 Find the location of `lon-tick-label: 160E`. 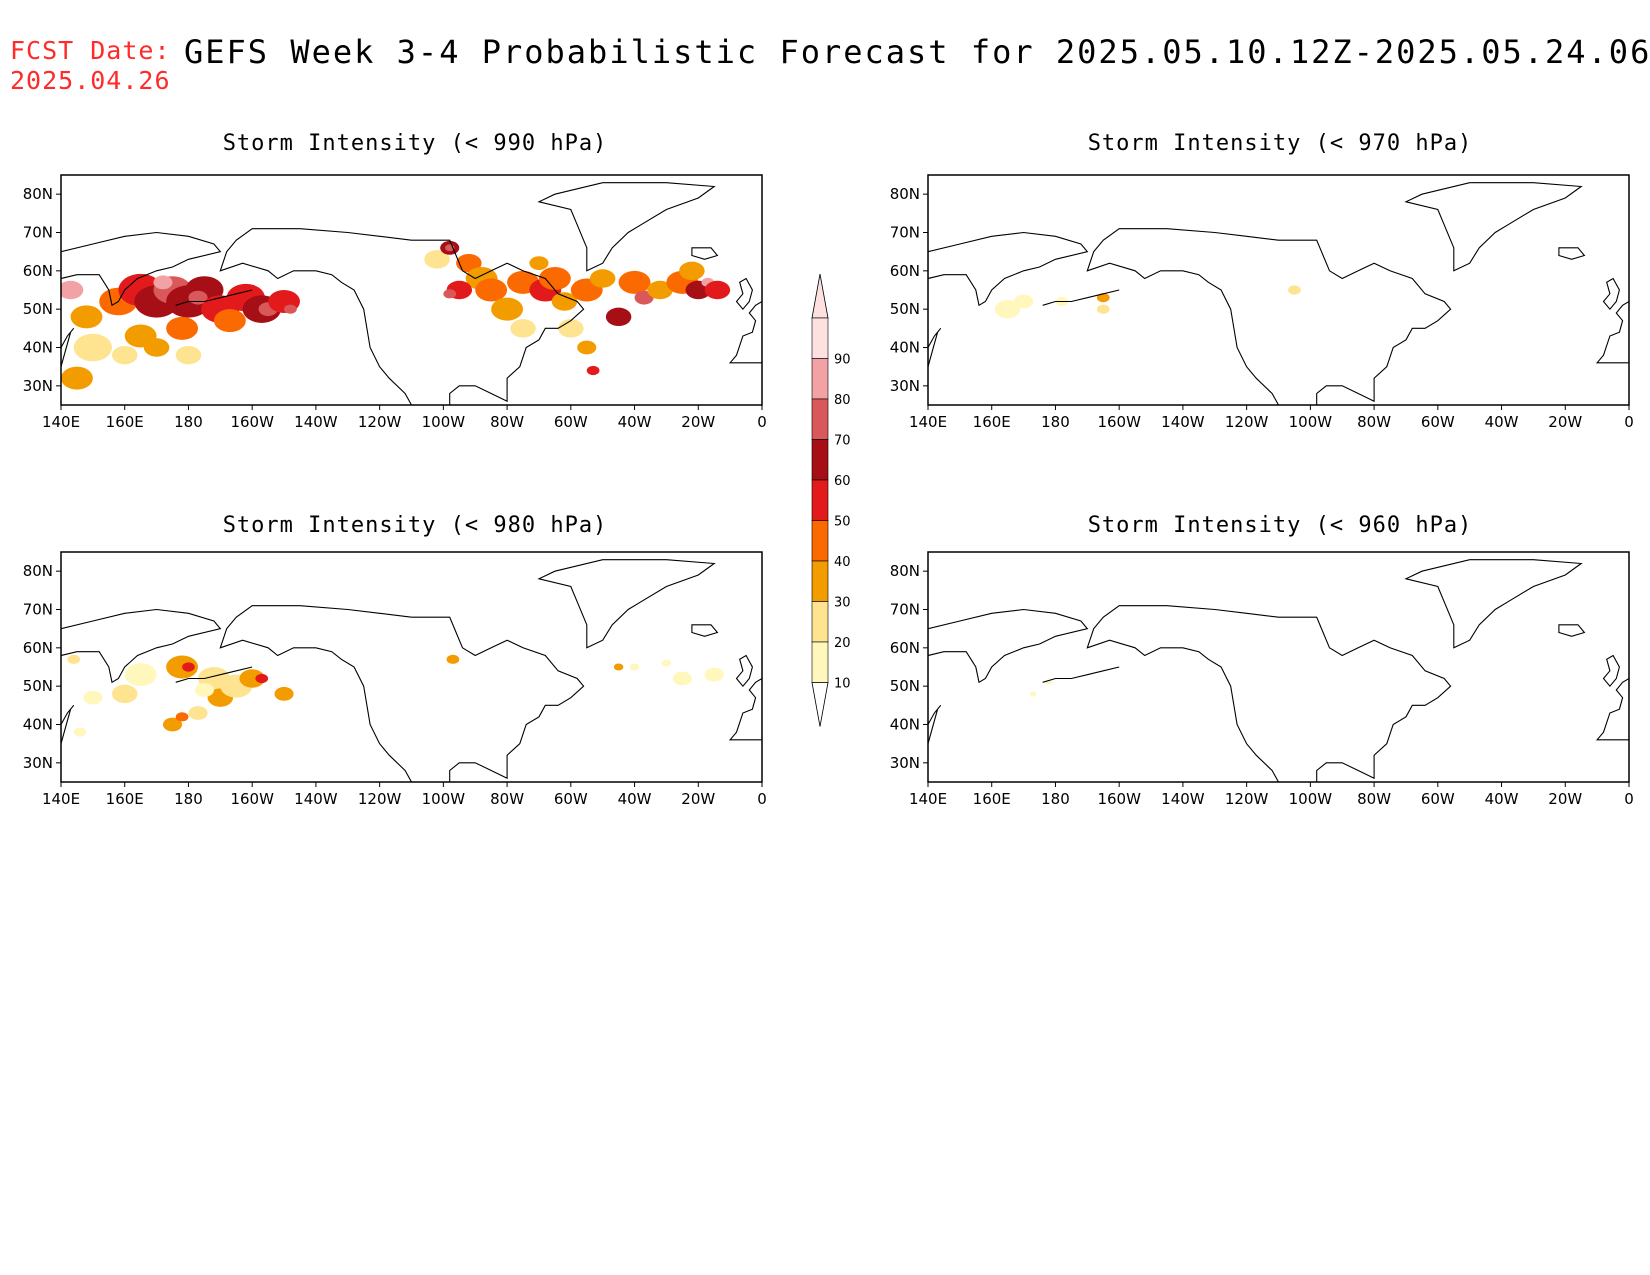

lon-tick-label: 160E is located at coordinates (992, 422).